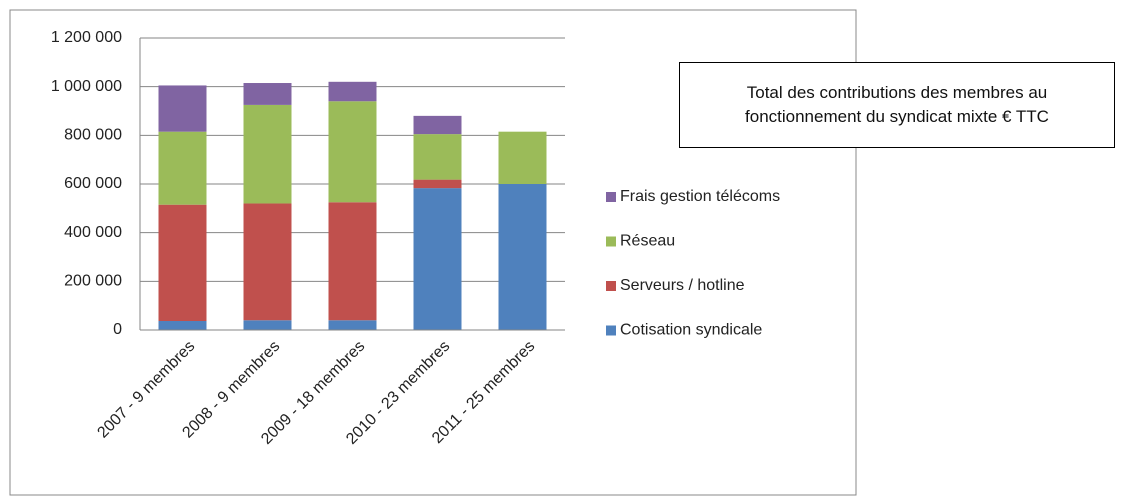  What do you see at coordinates (93, 135) in the screenshot?
I see `y-tick-label: 800 000` at bounding box center [93, 135].